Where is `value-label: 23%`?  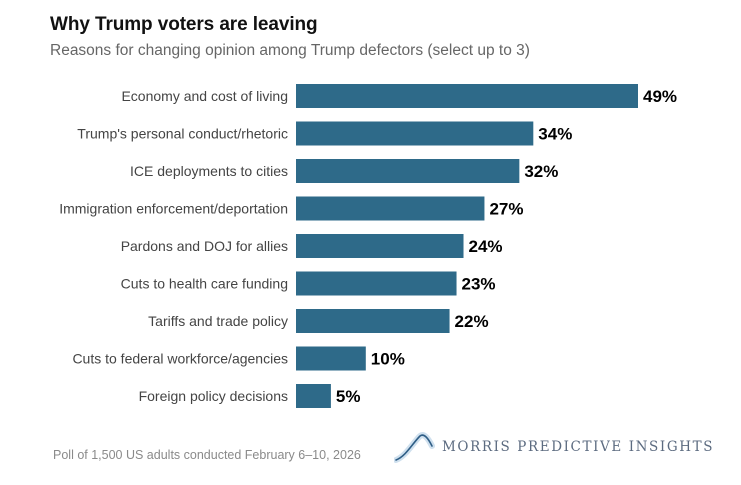
value-label: 23% is located at coordinates (479, 284).